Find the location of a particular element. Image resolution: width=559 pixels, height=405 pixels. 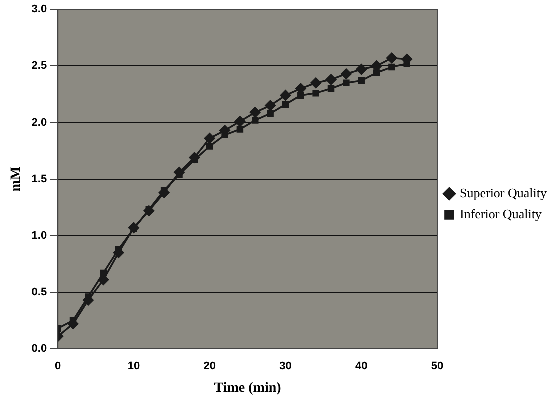

legend-label: Superior Quality is located at coordinates (504, 192).